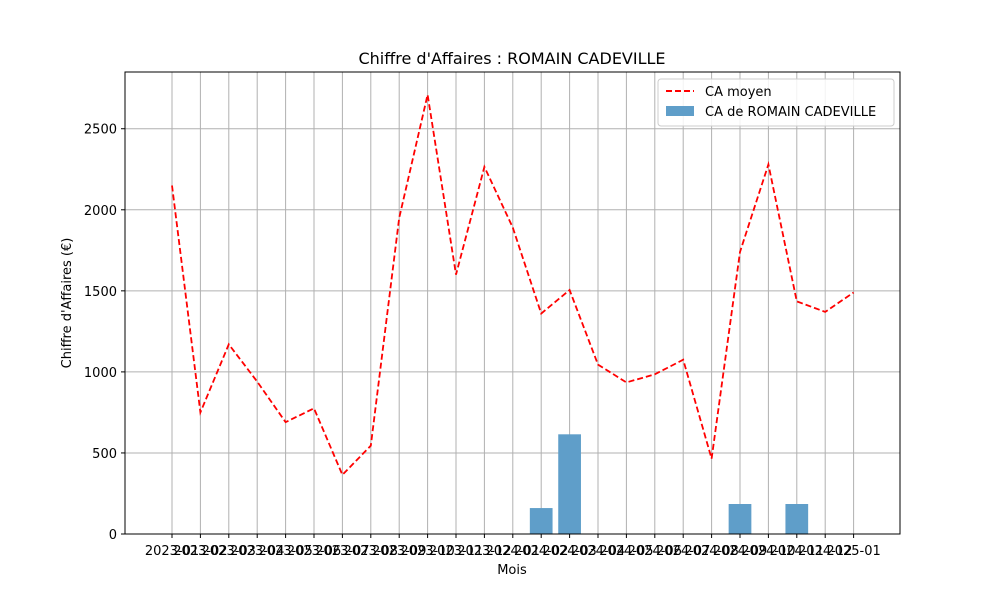 This screenshot has width=1000, height=600. What do you see at coordinates (512, 570) in the screenshot?
I see `x-axis-label: Mois` at bounding box center [512, 570].